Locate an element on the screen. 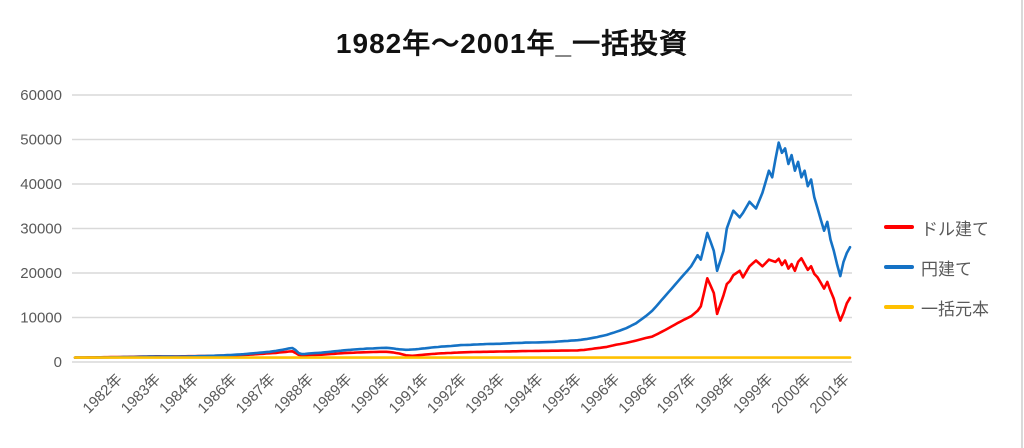  x-axis-tick-label: 1997年 is located at coordinates (677, 394).